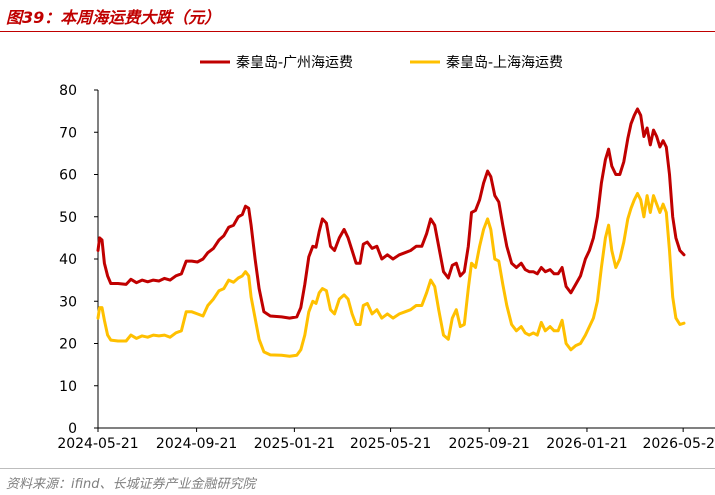 Image resolution: width=715 pixels, height=495 pixels. What do you see at coordinates (390, 444) in the screenshot?
I see `x-tick-label: 2025-05-21` at bounding box center [390, 444].